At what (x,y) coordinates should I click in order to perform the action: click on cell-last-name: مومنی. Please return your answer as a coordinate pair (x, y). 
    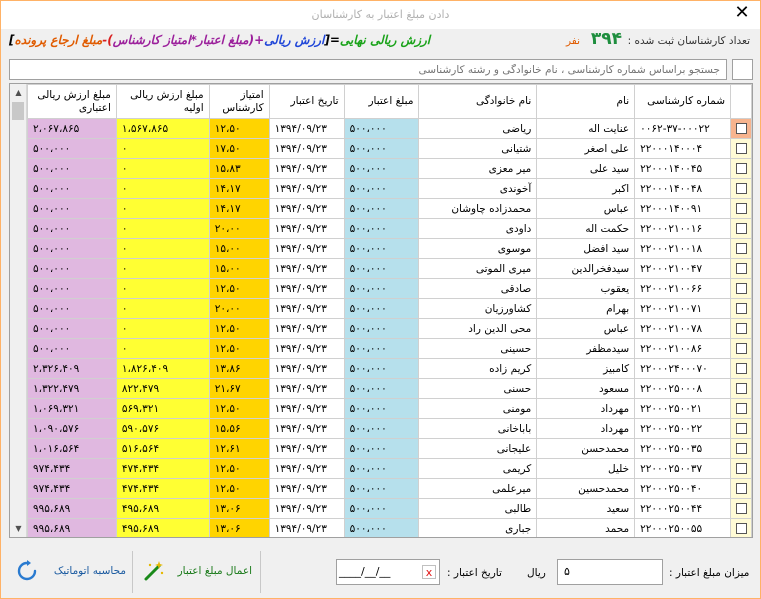
    Looking at the image, I should click on (478, 408).